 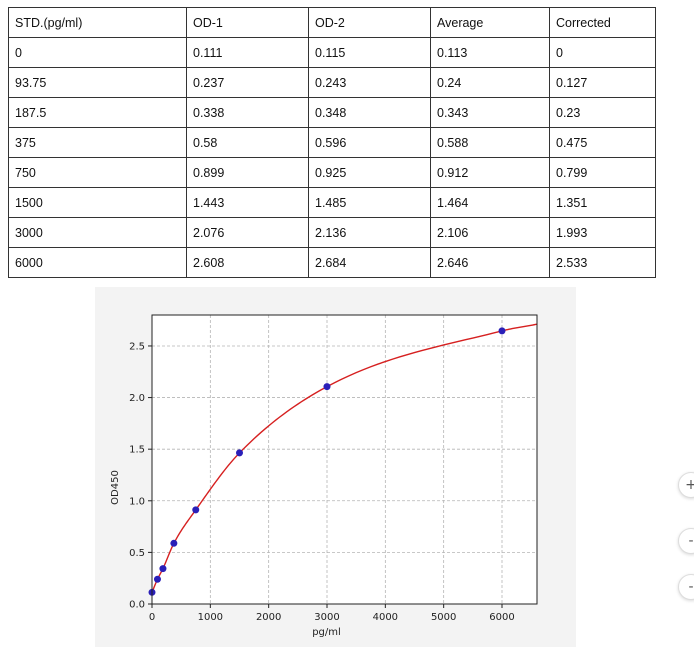 What do you see at coordinates (247, 112) in the screenshot?
I see `table-cell: 0.338` at bounding box center [247, 112].